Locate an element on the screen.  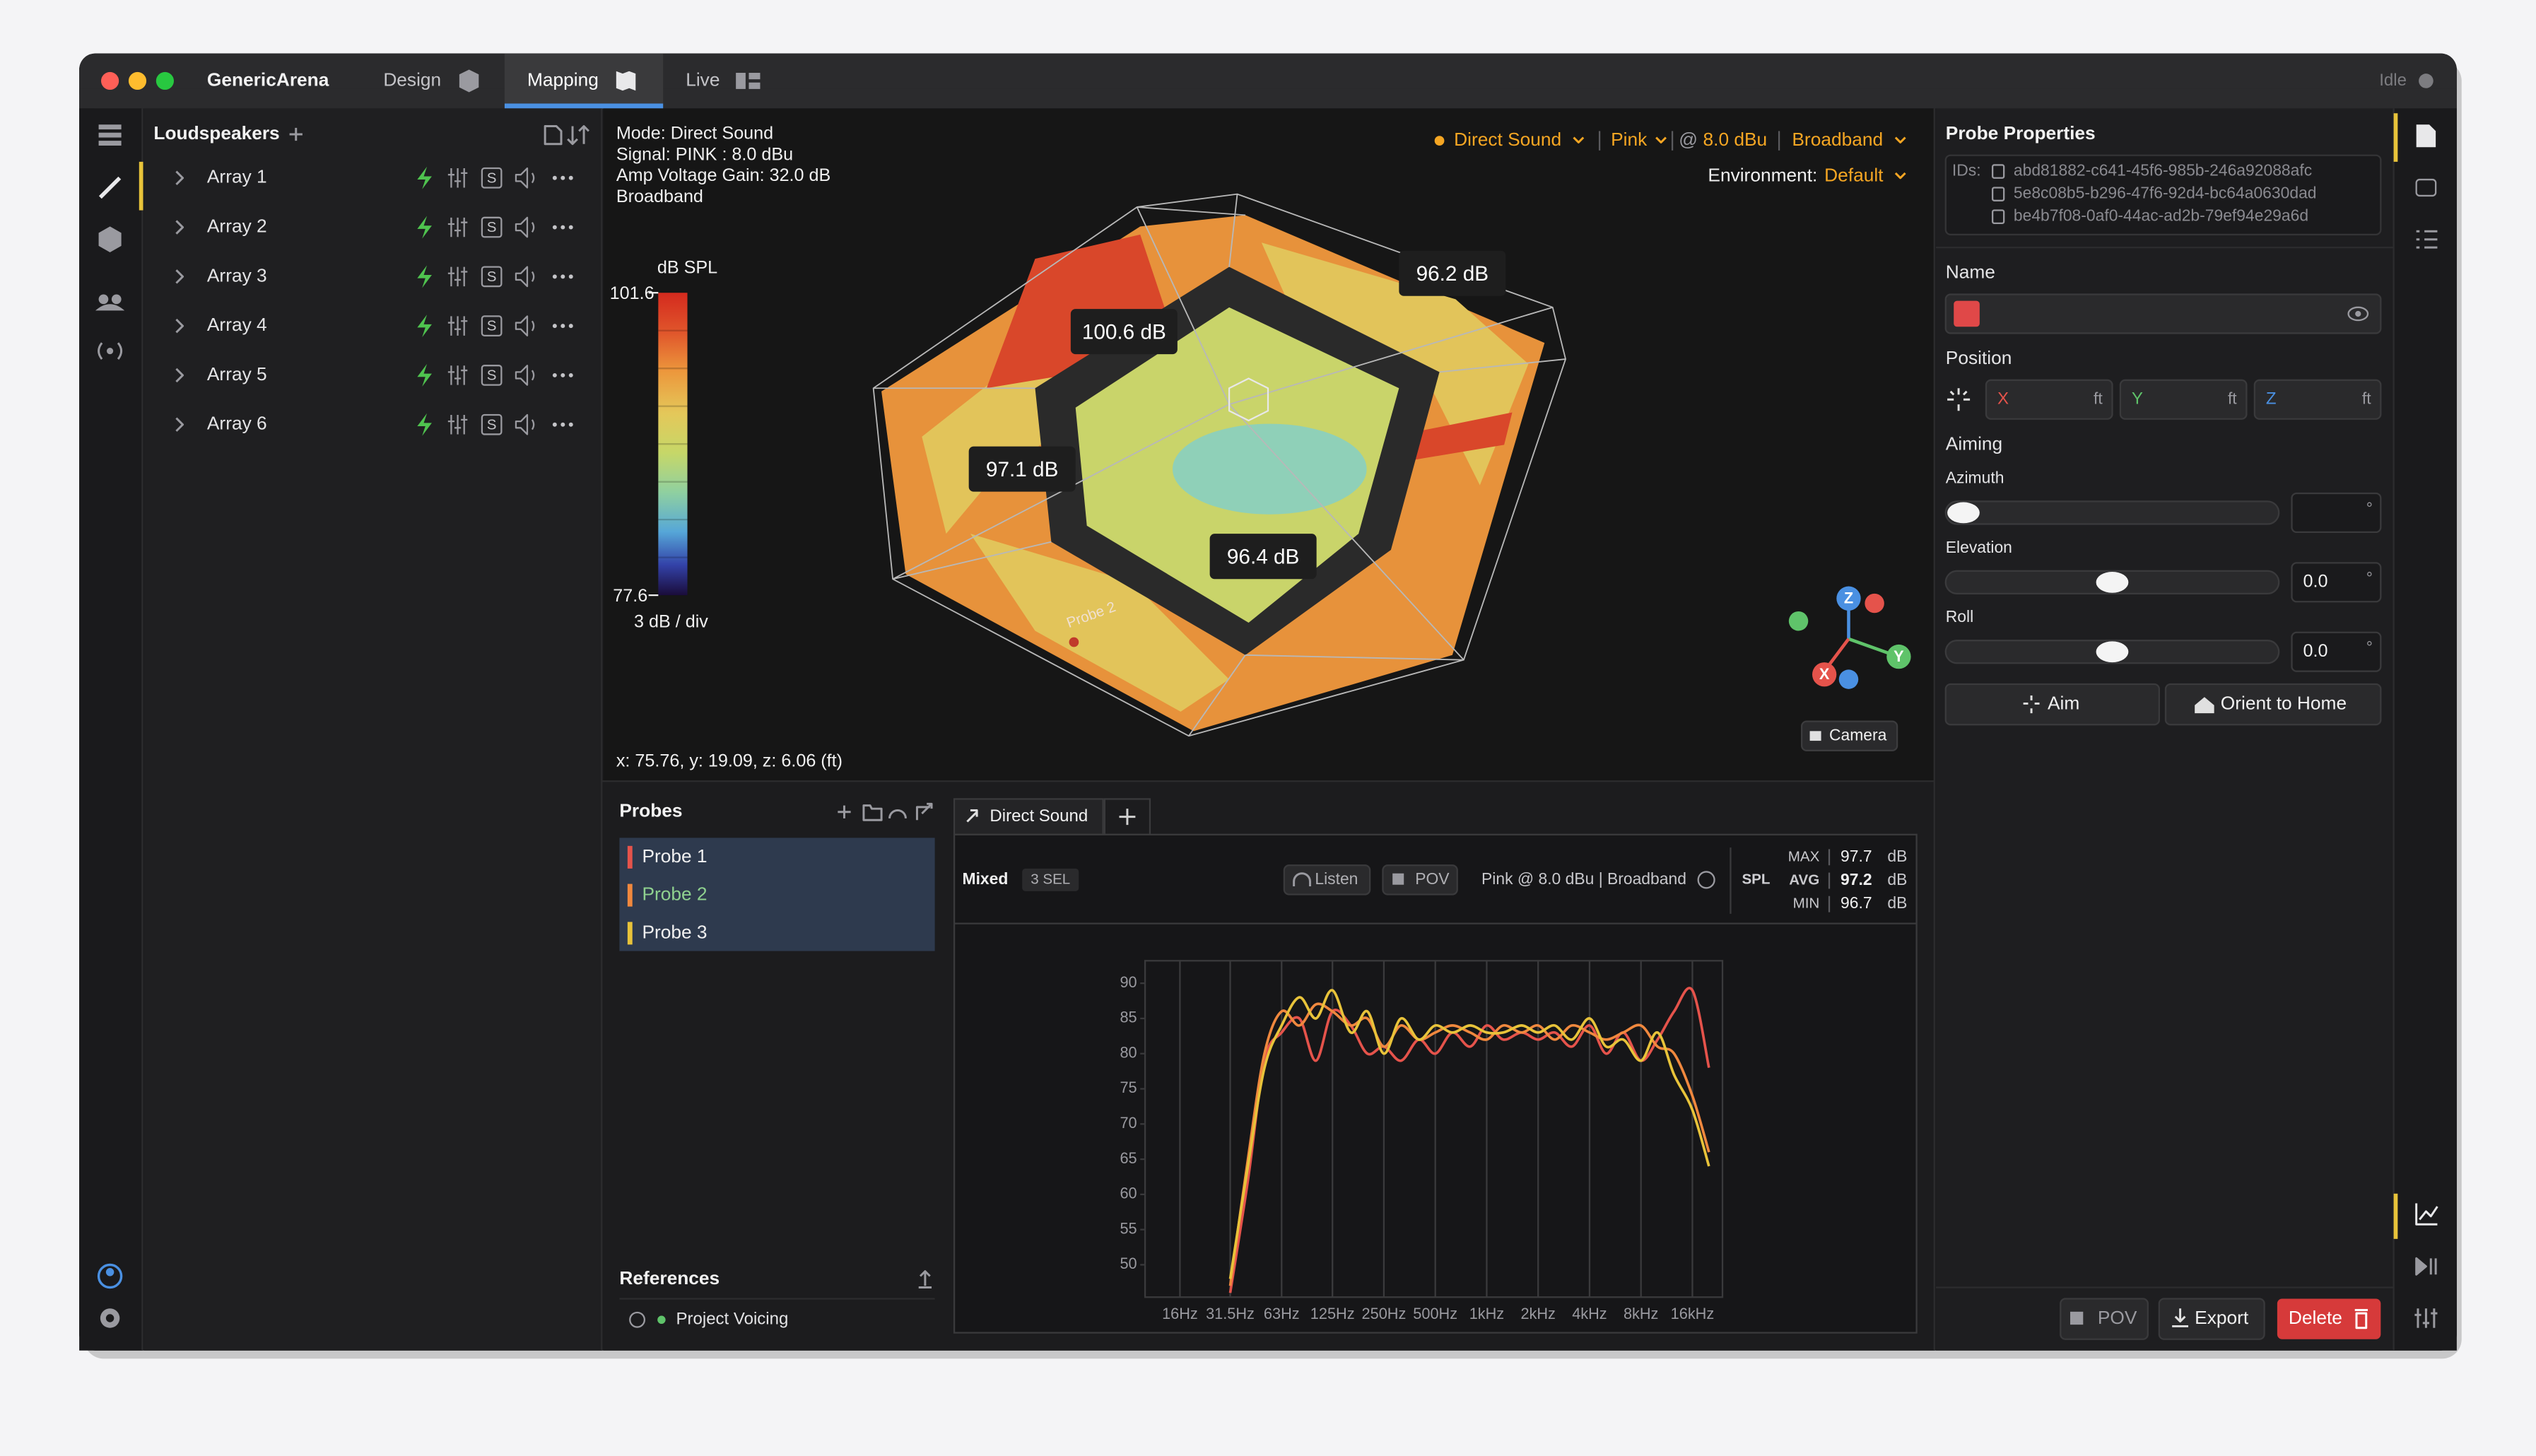
tab: Design is located at coordinates (412, 79).